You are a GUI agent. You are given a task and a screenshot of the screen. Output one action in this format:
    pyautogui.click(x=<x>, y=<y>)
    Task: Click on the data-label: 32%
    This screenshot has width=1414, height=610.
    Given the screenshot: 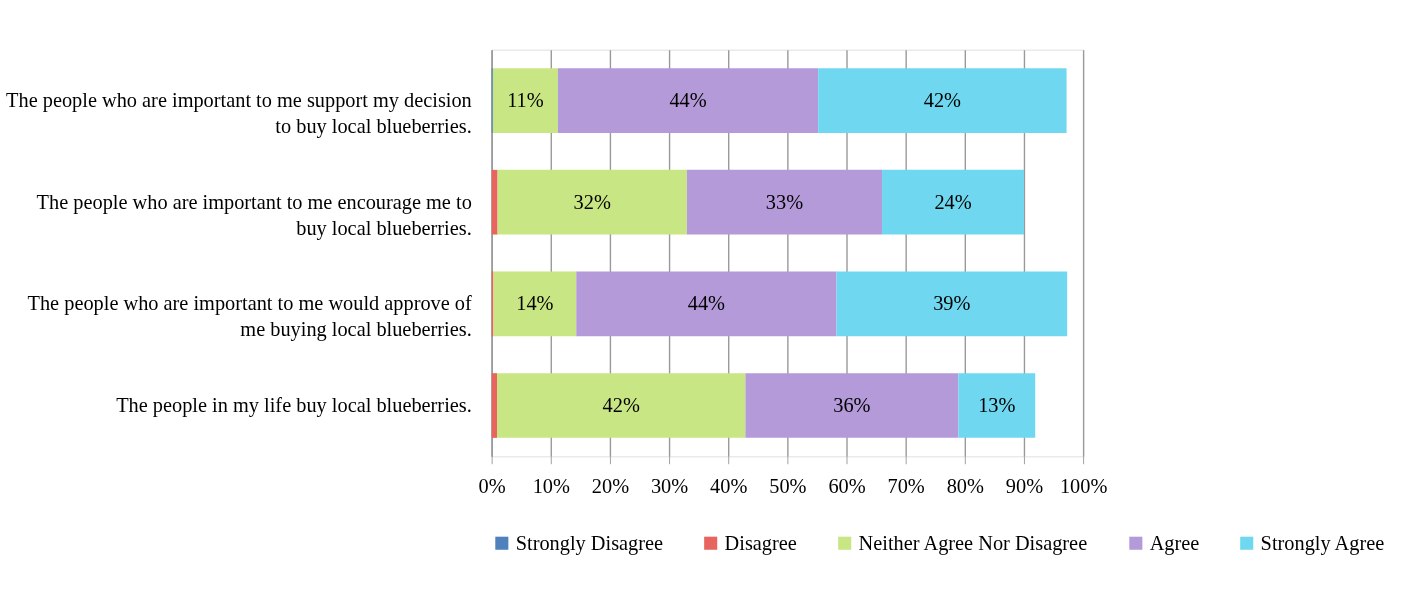 What is the action you would take?
    pyautogui.click(x=592, y=201)
    